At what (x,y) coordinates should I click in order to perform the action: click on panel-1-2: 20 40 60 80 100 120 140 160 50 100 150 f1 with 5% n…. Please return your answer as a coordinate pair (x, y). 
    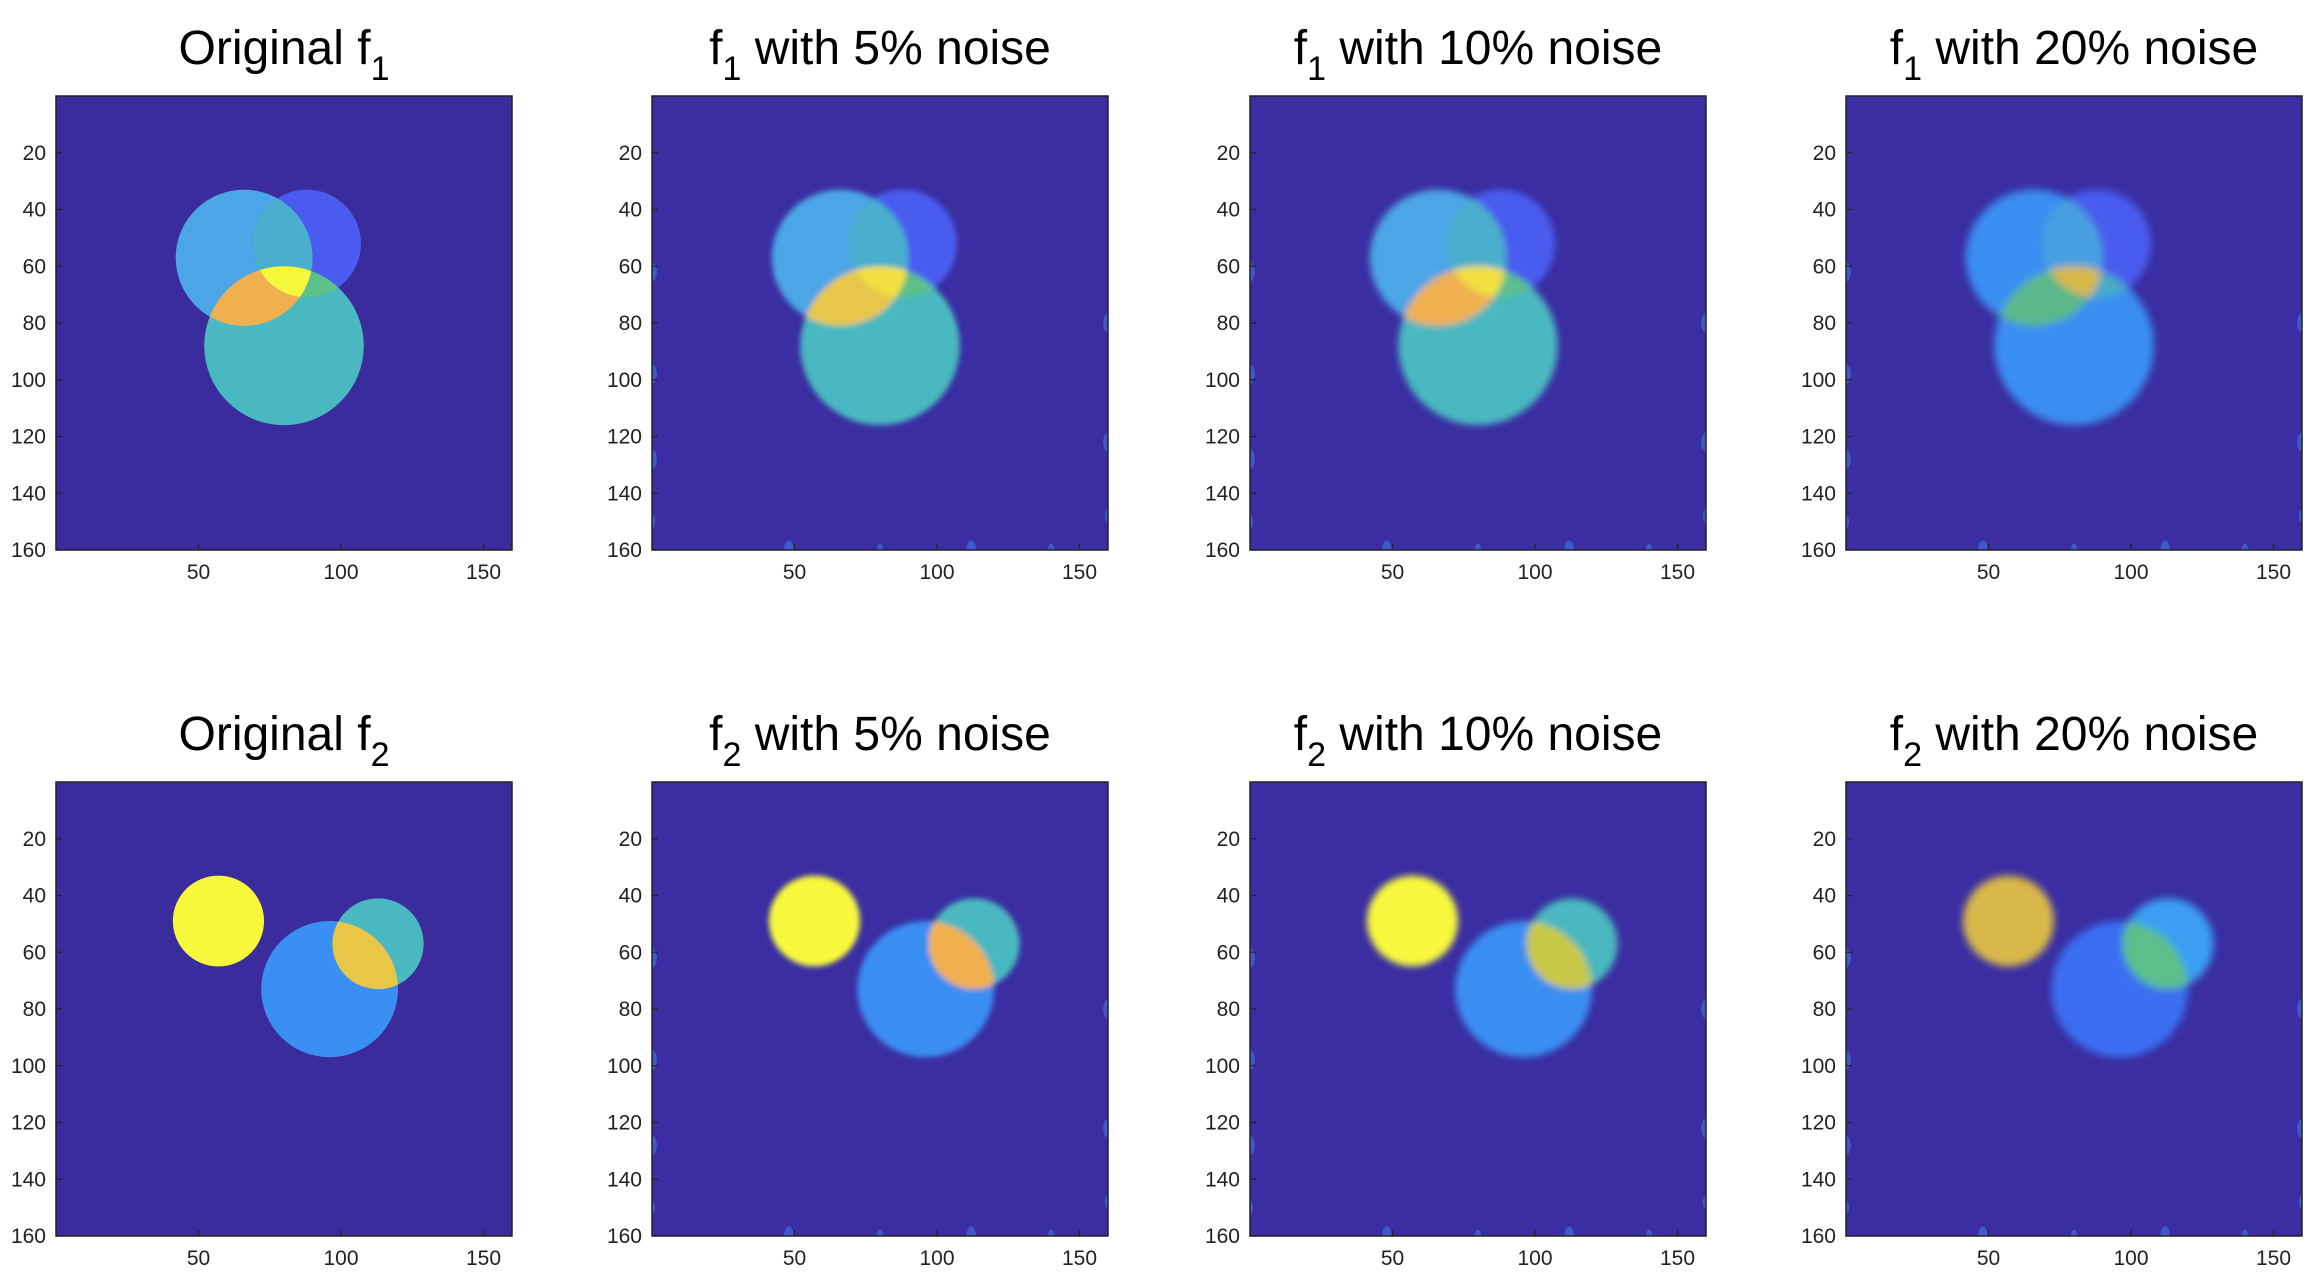
    Looking at the image, I should click on (858, 303).